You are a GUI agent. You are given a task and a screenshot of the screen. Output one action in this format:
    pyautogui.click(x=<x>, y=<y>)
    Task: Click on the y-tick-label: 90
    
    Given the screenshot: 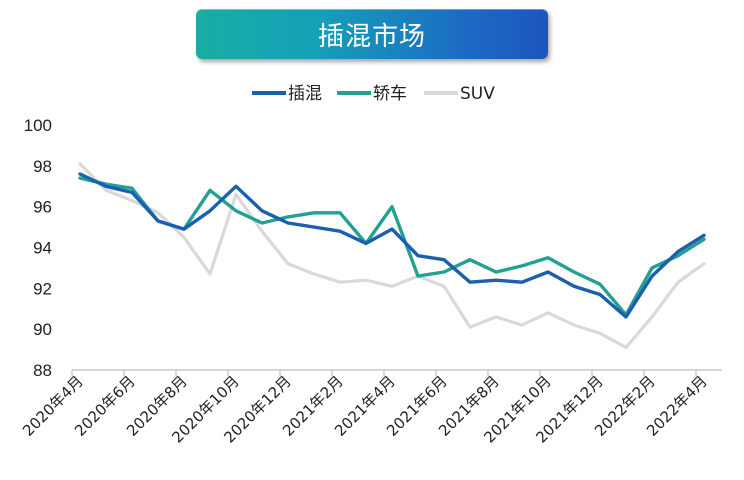 What is the action you would take?
    pyautogui.click(x=42, y=329)
    